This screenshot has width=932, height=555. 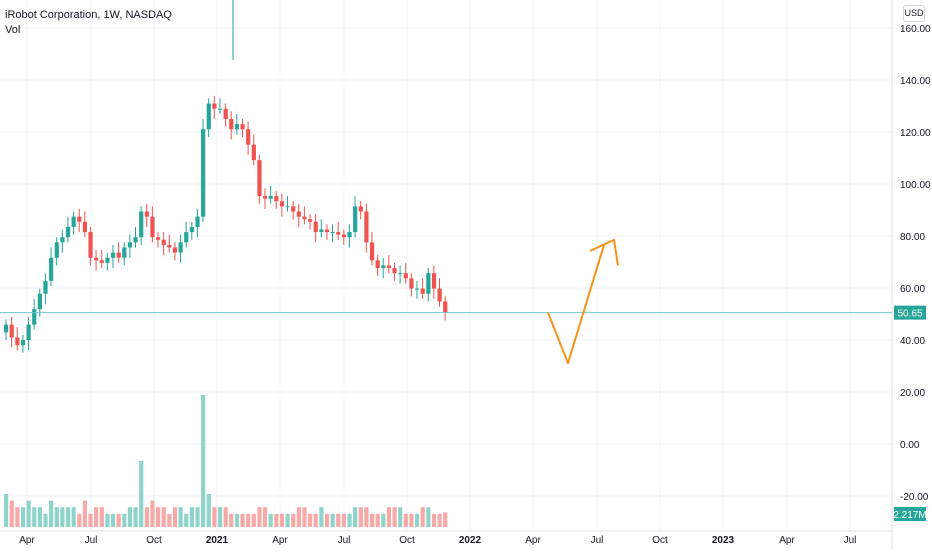 What do you see at coordinates (912, 341) in the screenshot?
I see `y-tick-label: 40.00` at bounding box center [912, 341].